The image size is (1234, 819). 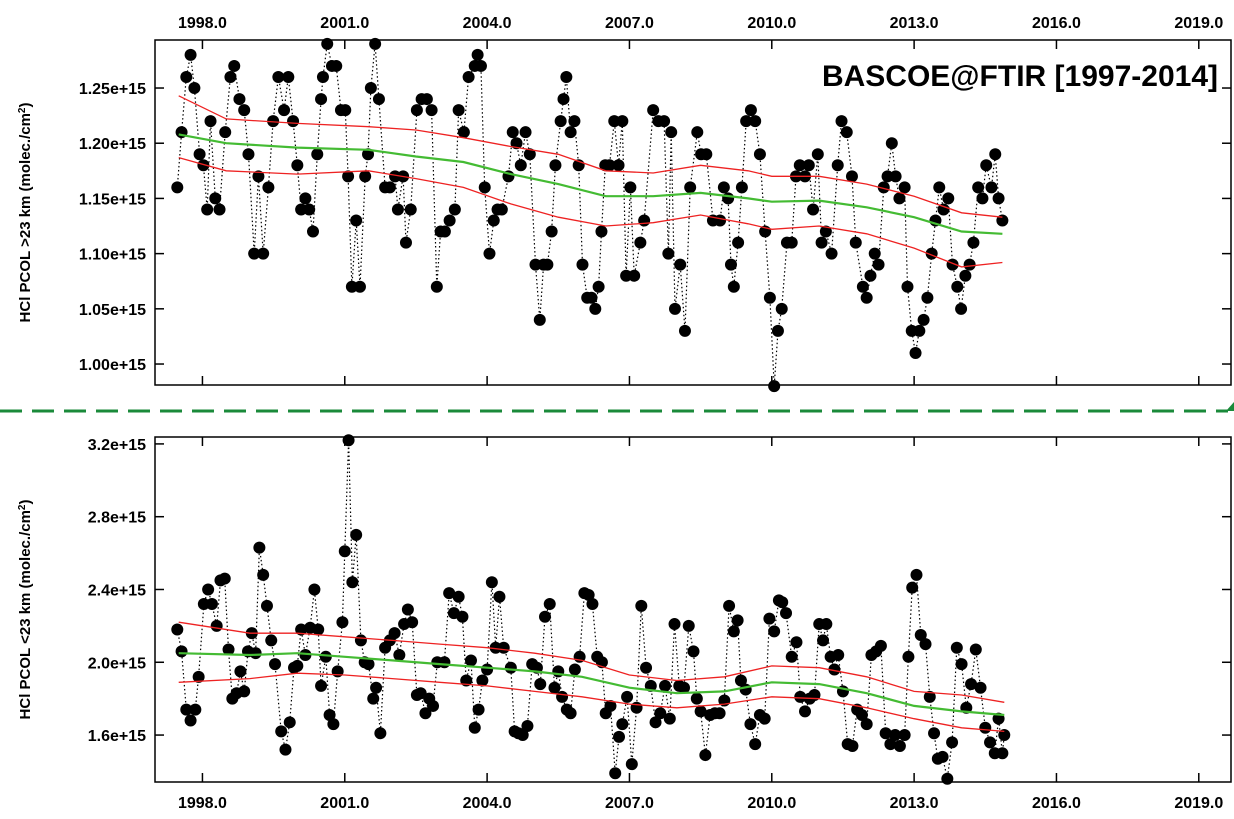 I want to click on y-axis-label: HCl PCOL <23 km (molec./cm2), so click(x=26, y=610).